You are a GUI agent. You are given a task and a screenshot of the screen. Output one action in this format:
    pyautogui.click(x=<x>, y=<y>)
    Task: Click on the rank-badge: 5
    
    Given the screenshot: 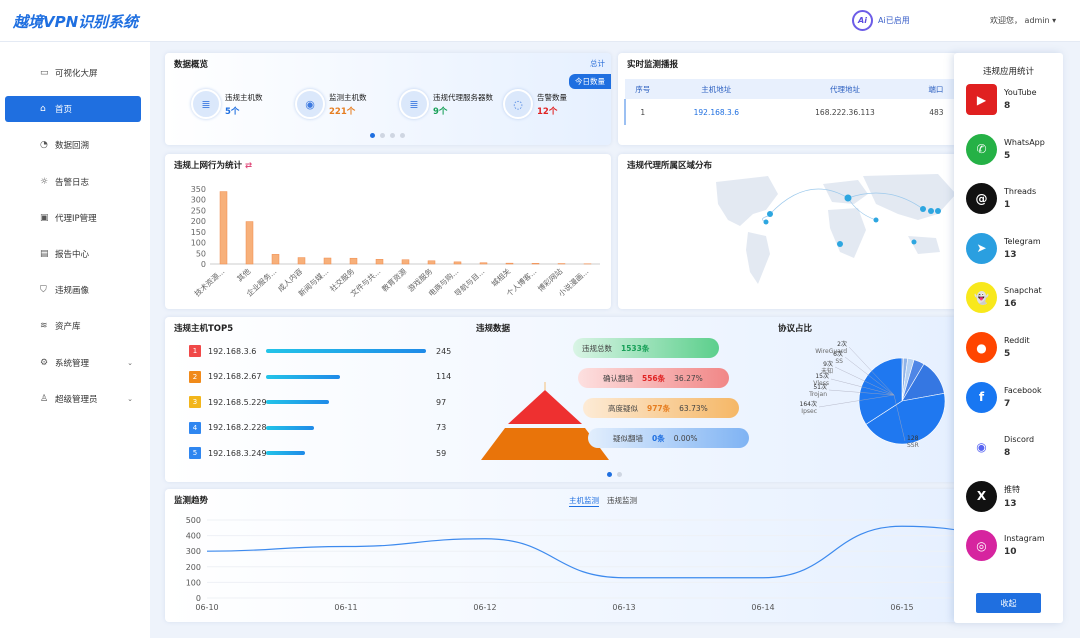 What is the action you would take?
    pyautogui.click(x=195, y=453)
    